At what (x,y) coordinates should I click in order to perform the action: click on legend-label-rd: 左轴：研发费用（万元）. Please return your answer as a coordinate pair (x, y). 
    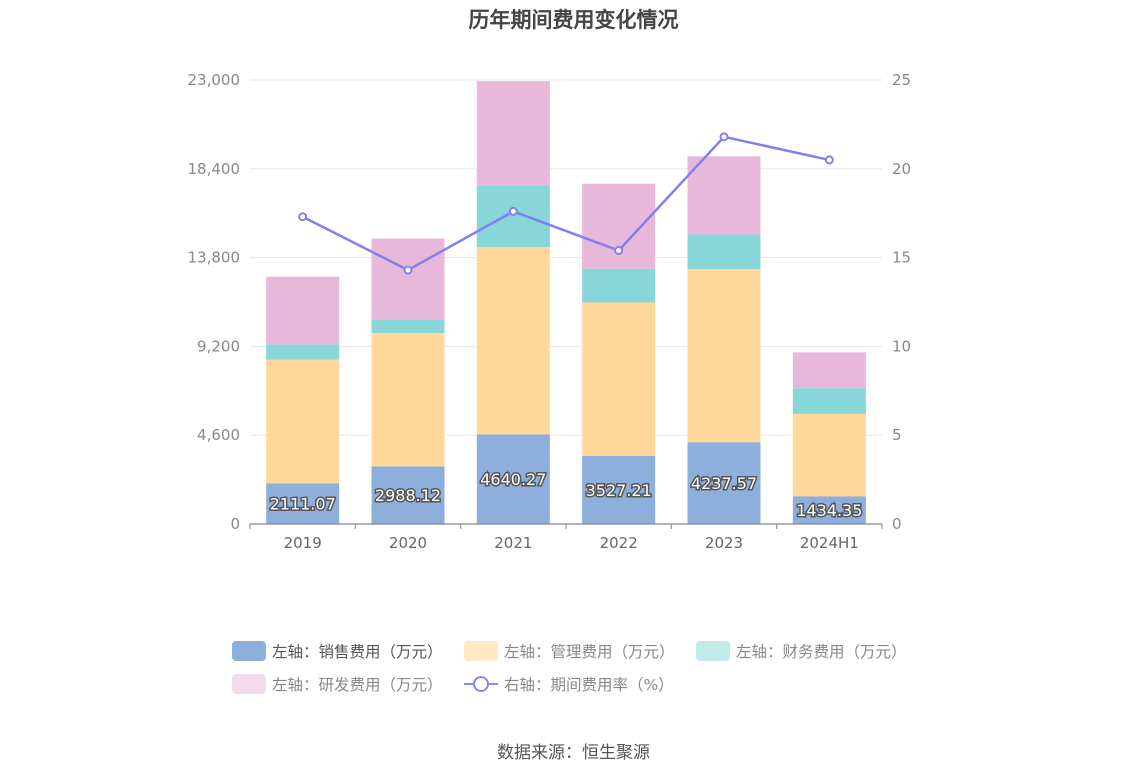
    Looking at the image, I should click on (357, 685).